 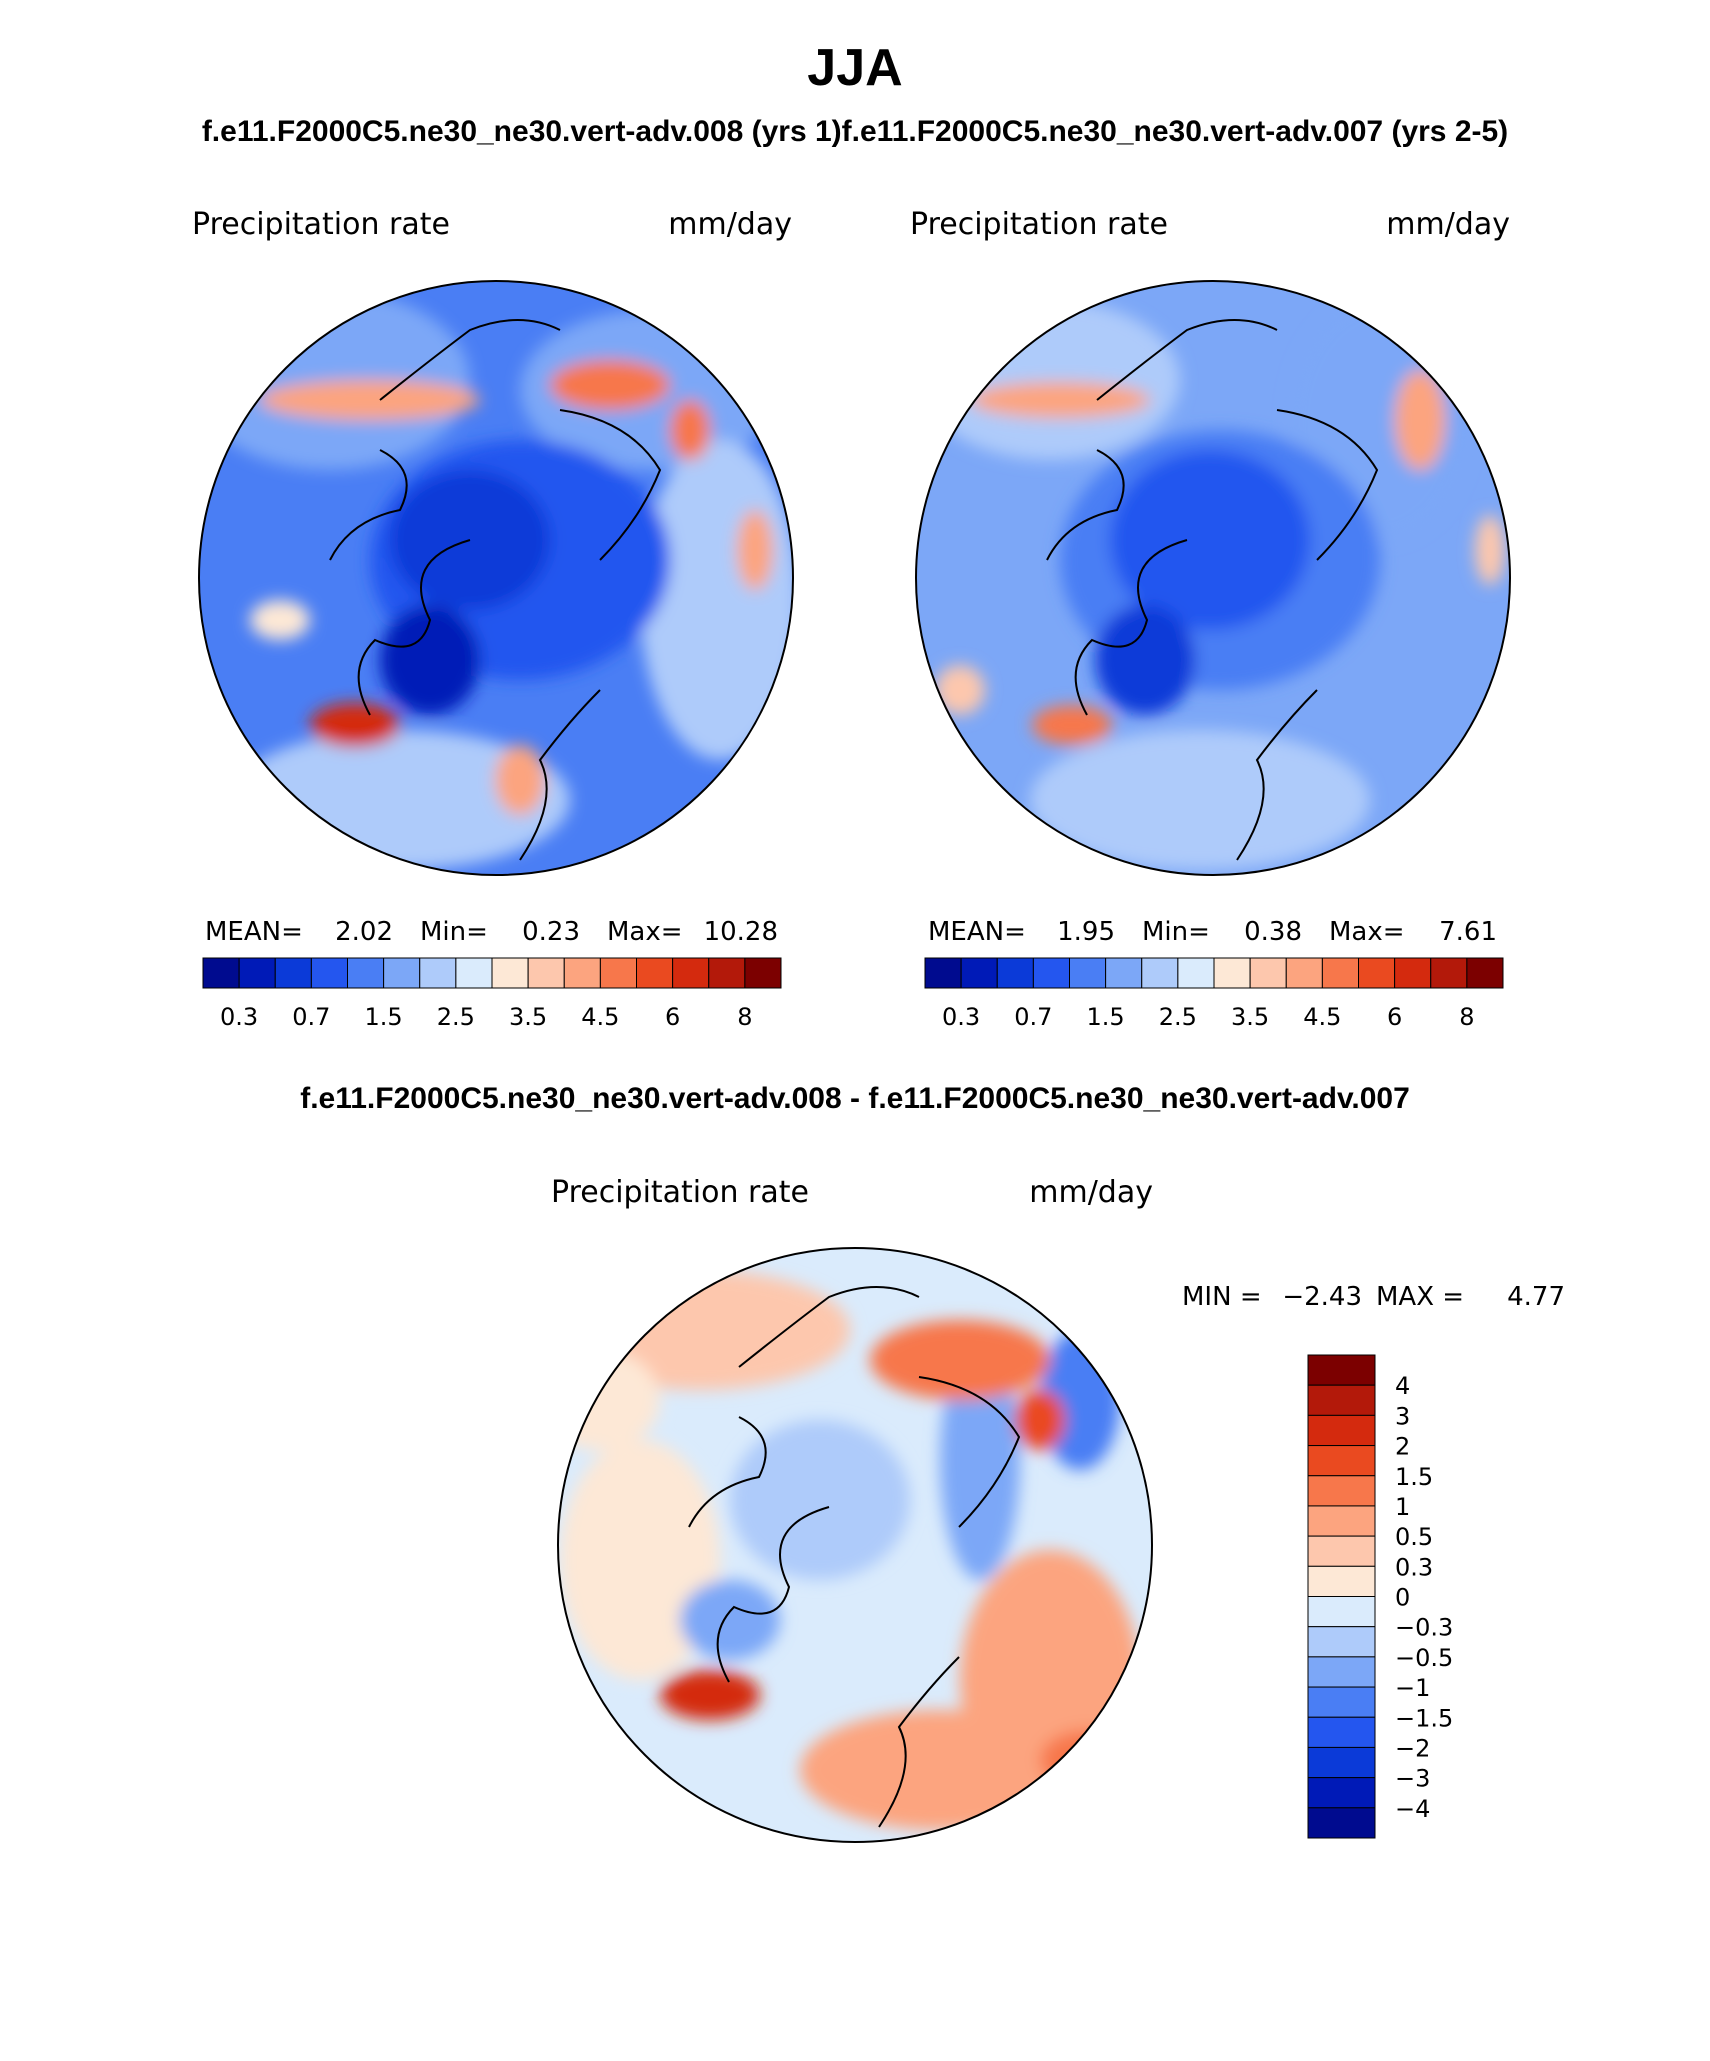 What do you see at coordinates (1466, 1017) in the screenshot?
I see `colorbar2-tick-label: 8` at bounding box center [1466, 1017].